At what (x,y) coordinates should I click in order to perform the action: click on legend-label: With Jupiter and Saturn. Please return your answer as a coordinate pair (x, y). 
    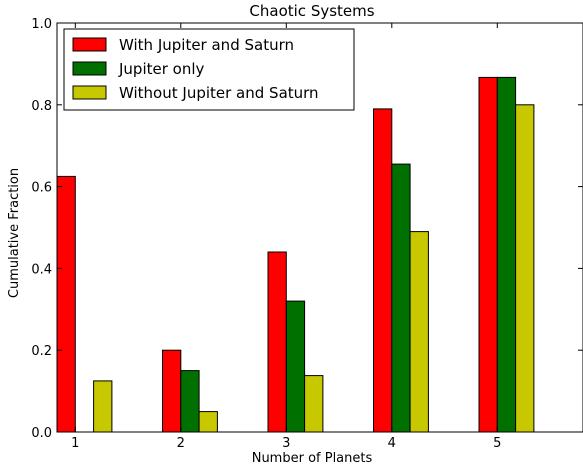
    Looking at the image, I should click on (206, 45).